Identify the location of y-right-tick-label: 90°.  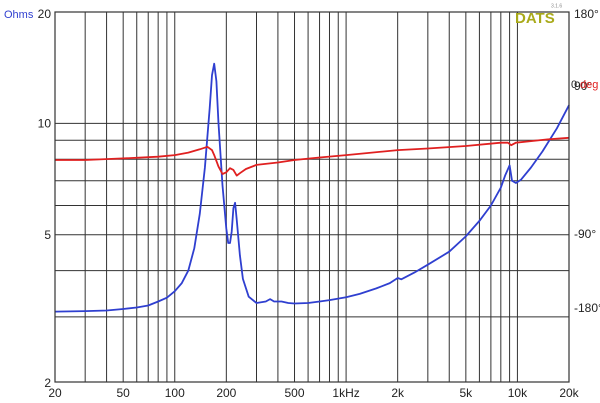
(583, 86).